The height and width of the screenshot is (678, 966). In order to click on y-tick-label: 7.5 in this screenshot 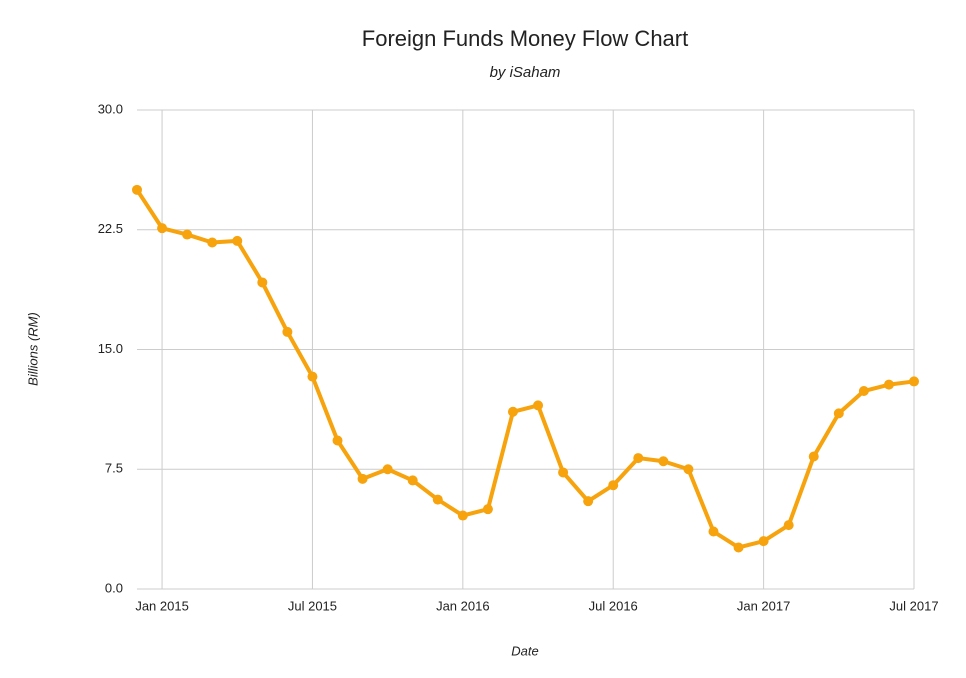, I will do `click(114, 468)`.